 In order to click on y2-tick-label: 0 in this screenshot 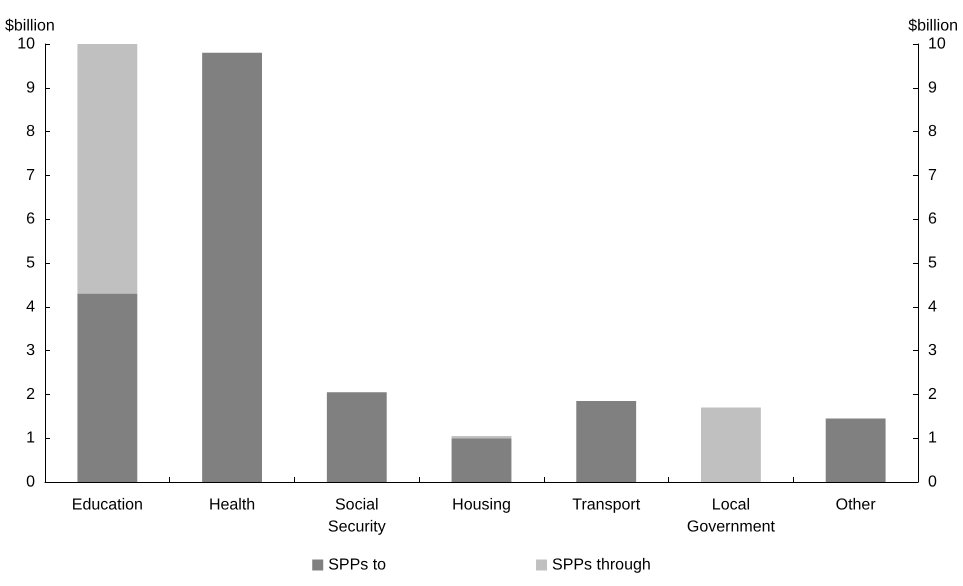, I will do `click(932, 482)`.